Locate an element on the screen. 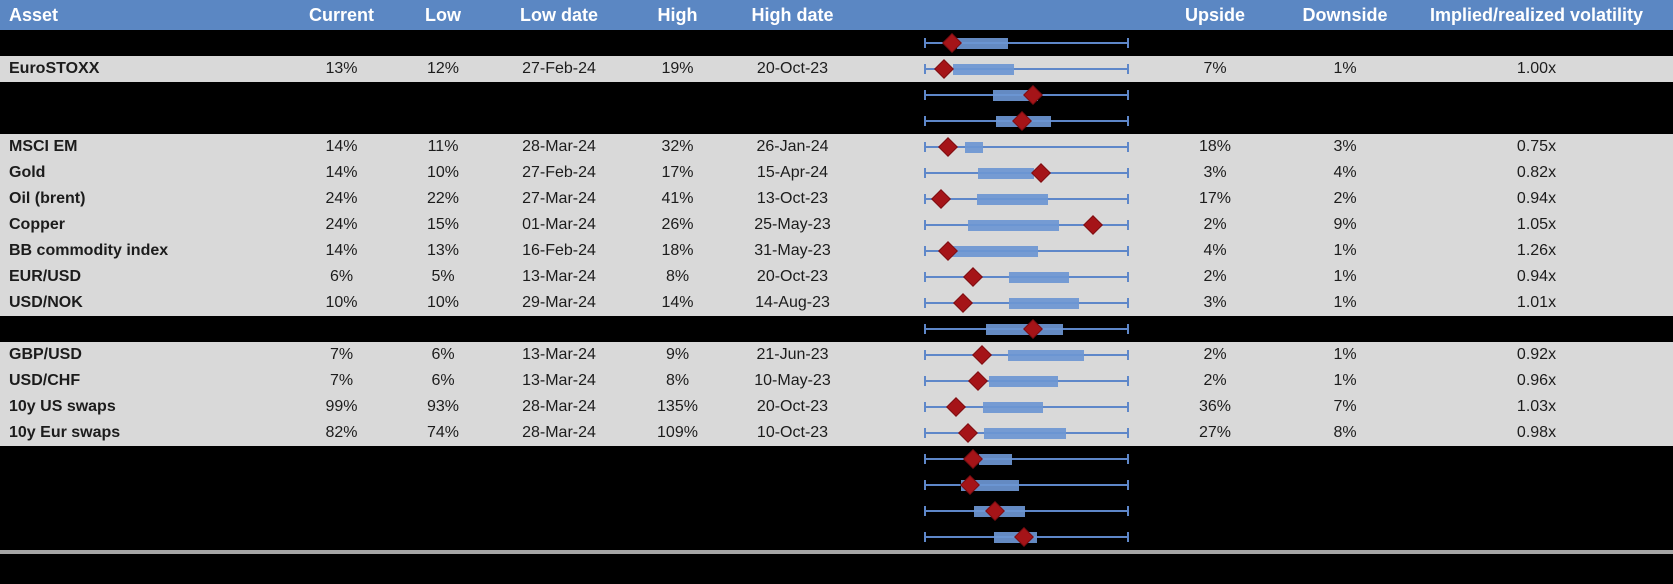  low-cell: 74% is located at coordinates (443, 432).